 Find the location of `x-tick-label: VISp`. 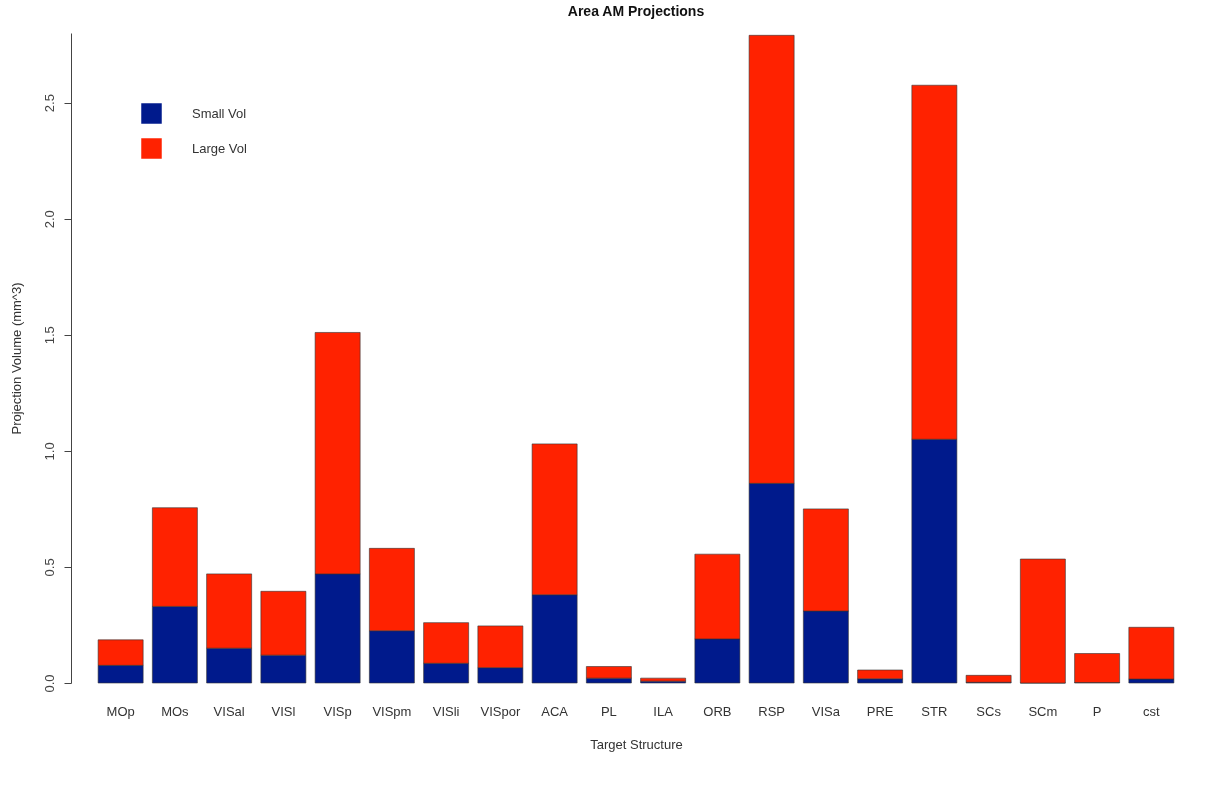

x-tick-label: VISp is located at coordinates (337, 711).